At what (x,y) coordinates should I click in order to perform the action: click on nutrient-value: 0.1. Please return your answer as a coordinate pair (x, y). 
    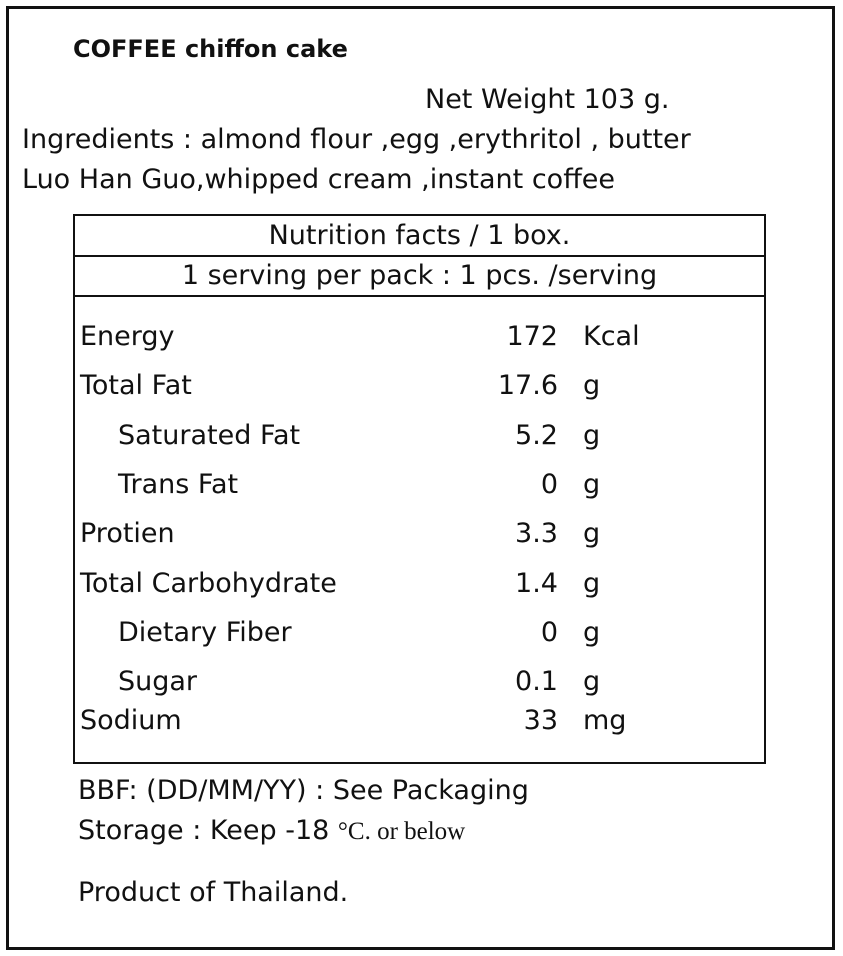
    Looking at the image, I should click on (536, 681).